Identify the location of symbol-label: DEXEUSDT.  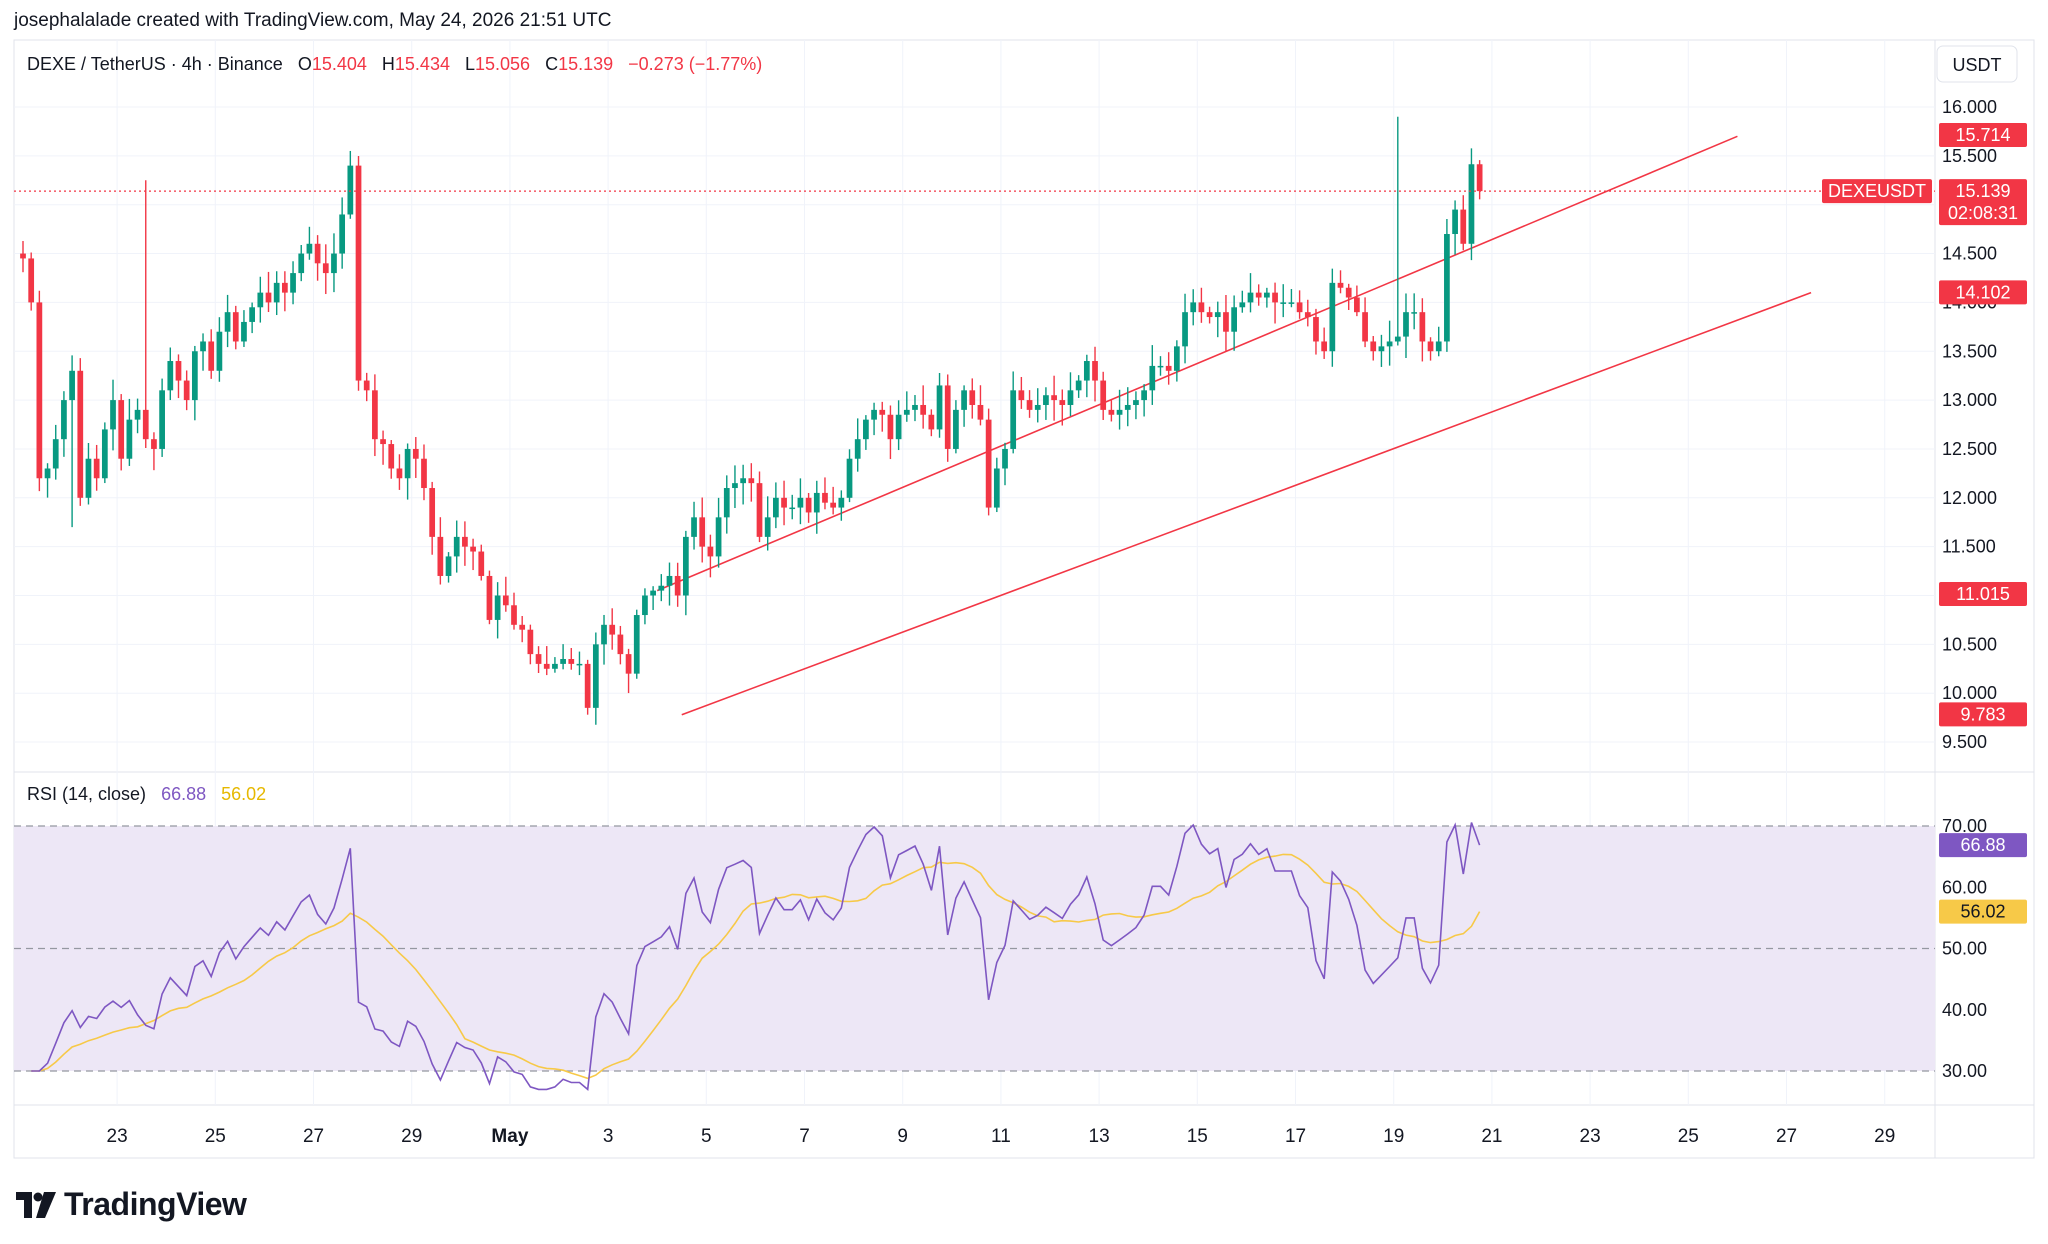
(1877, 191).